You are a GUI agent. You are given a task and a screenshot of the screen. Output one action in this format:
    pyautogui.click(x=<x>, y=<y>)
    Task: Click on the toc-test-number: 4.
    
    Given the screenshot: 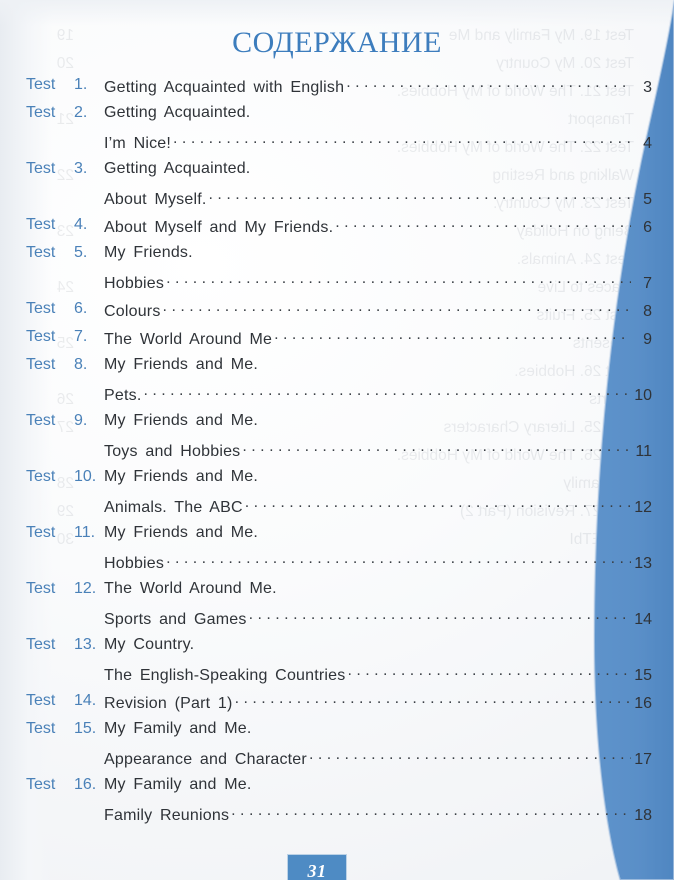 What is the action you would take?
    pyautogui.click(x=81, y=224)
    